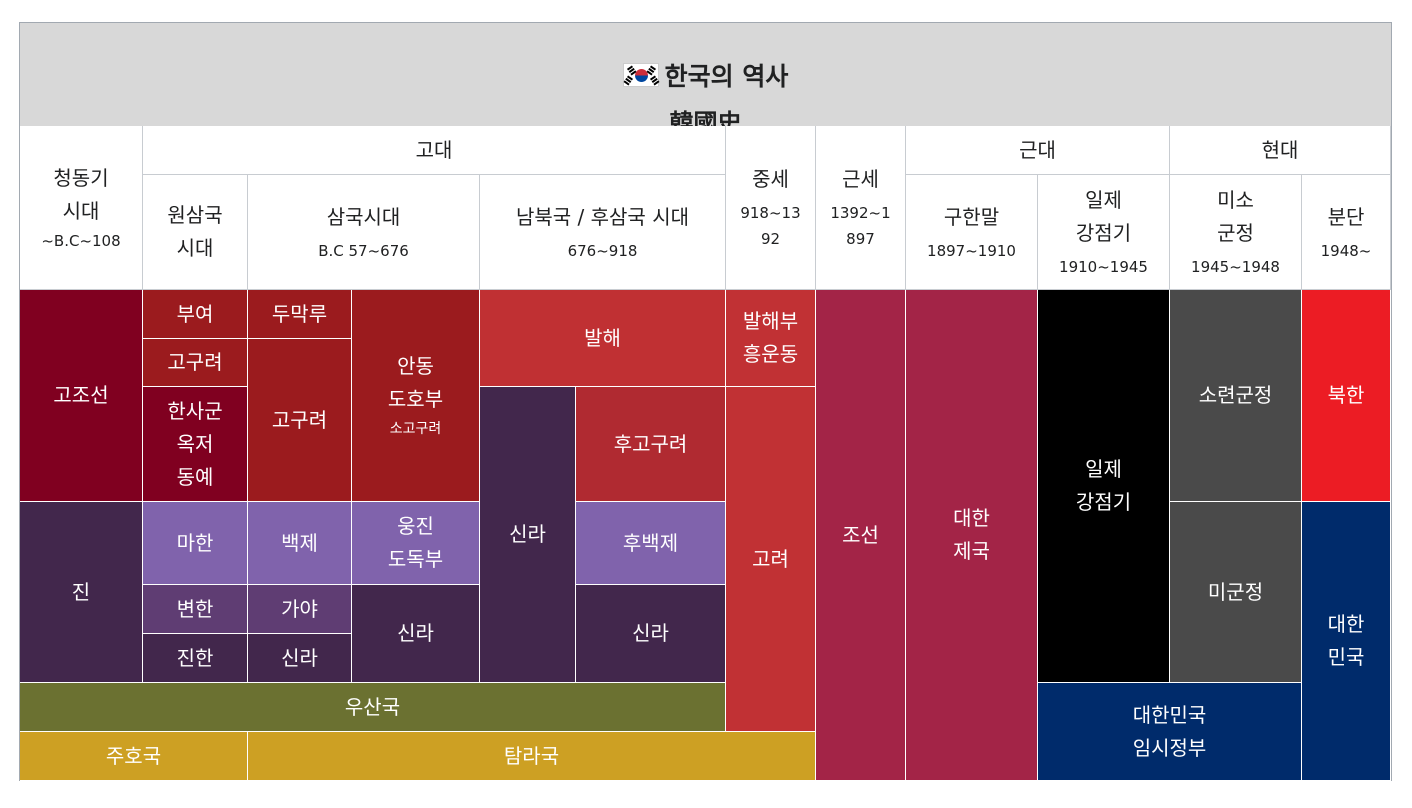  I want to click on state-later-goguryeo: 후고구려, so click(651, 444).